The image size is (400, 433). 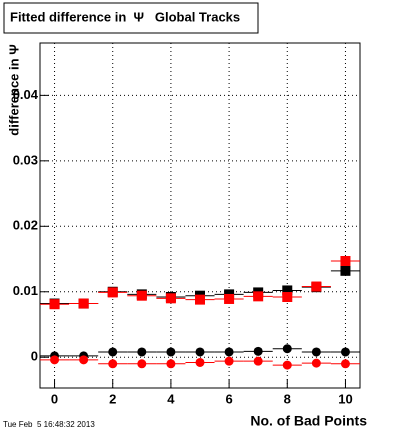 I want to click on y-tick-label: 0.02, so click(x=25, y=225).